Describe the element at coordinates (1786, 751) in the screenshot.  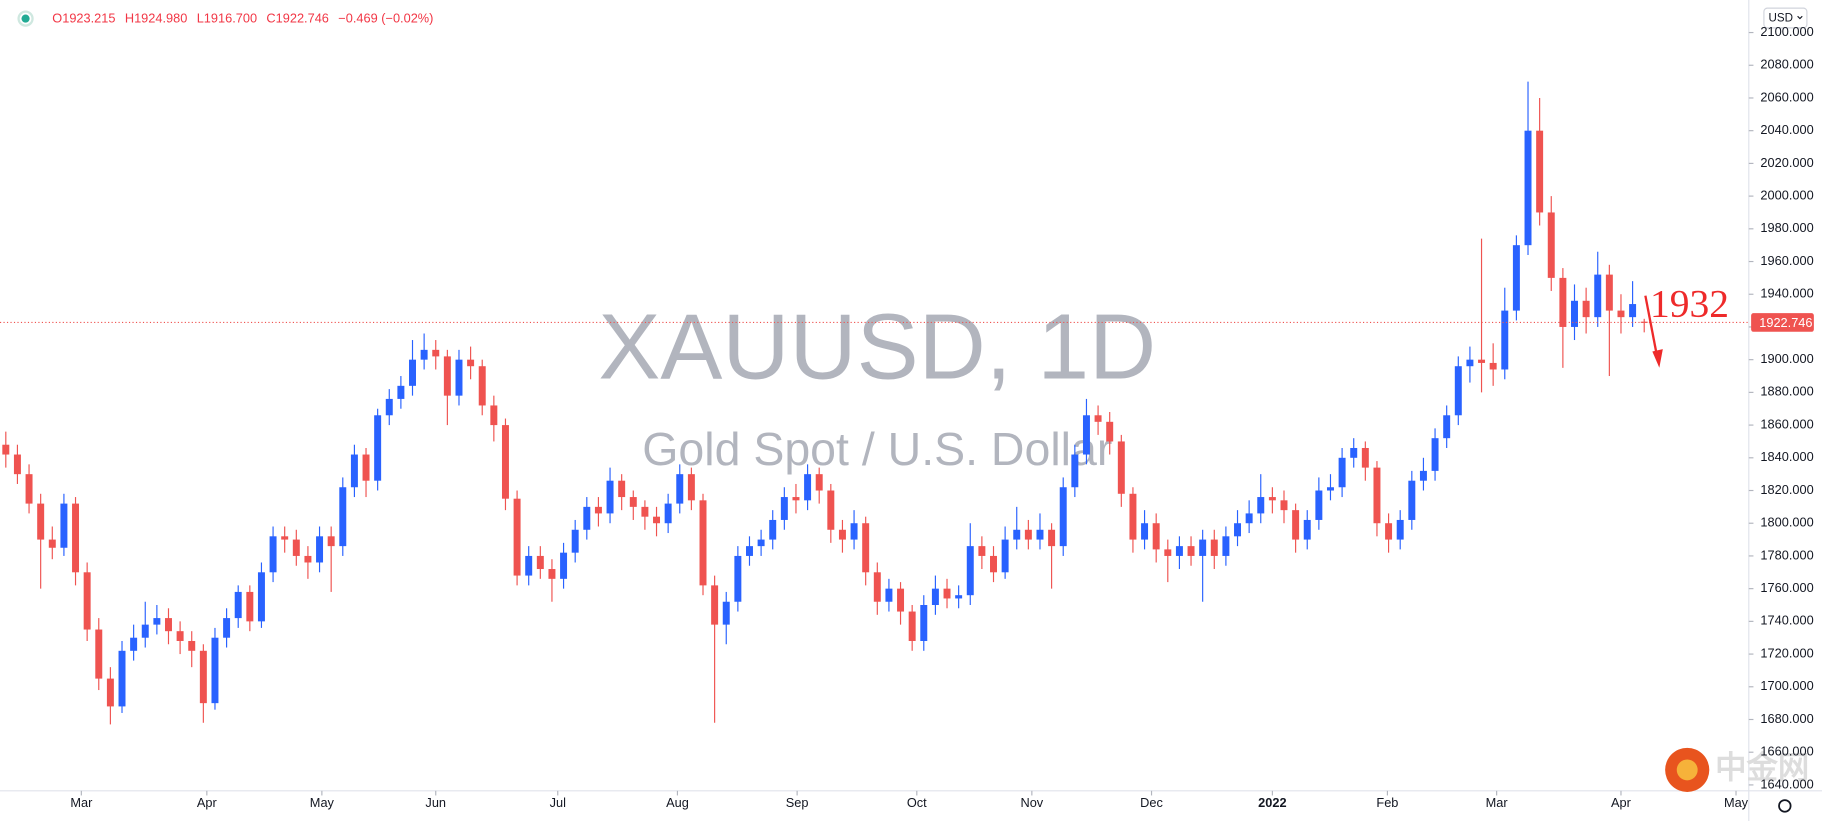
I see `y-tick-label: 1660.000` at that location.